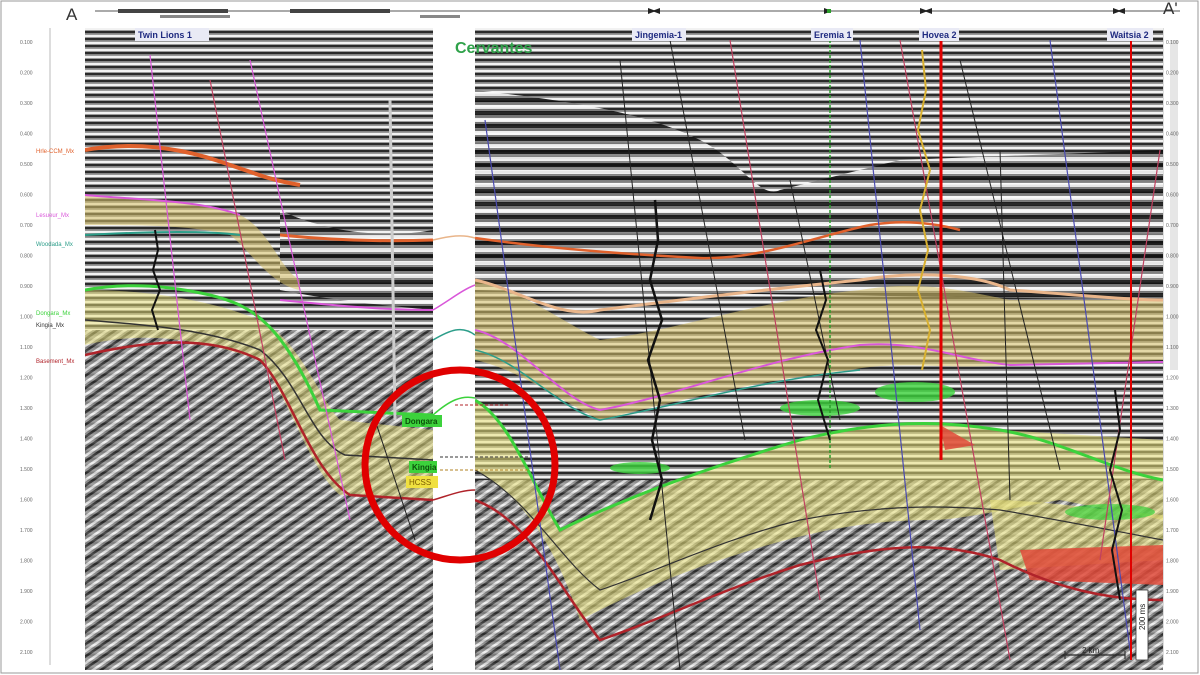 The height and width of the screenshot is (675, 1200). What do you see at coordinates (165, 35) in the screenshot?
I see `well-label-twin-lions: Twin Lions 1` at bounding box center [165, 35].